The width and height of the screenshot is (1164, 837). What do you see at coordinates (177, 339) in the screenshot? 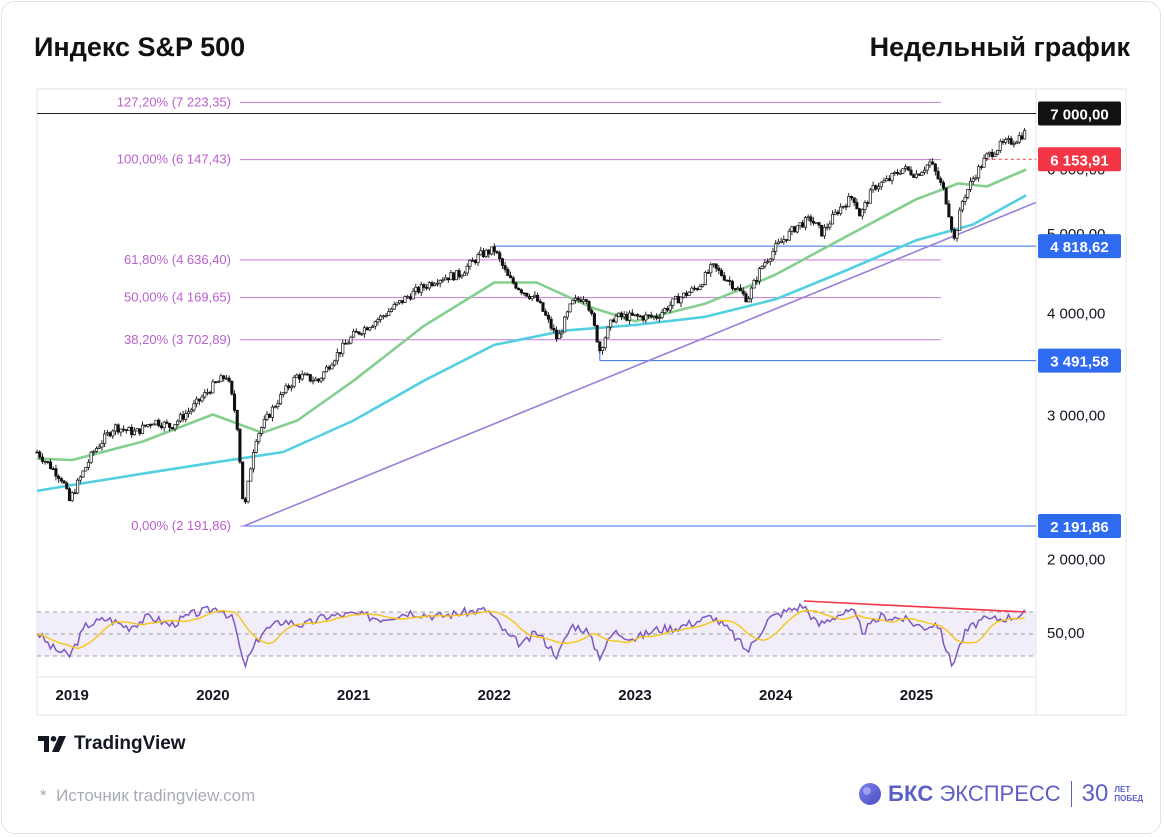
I see `fib-level-label: 38,20% (3 702,89)` at bounding box center [177, 339].